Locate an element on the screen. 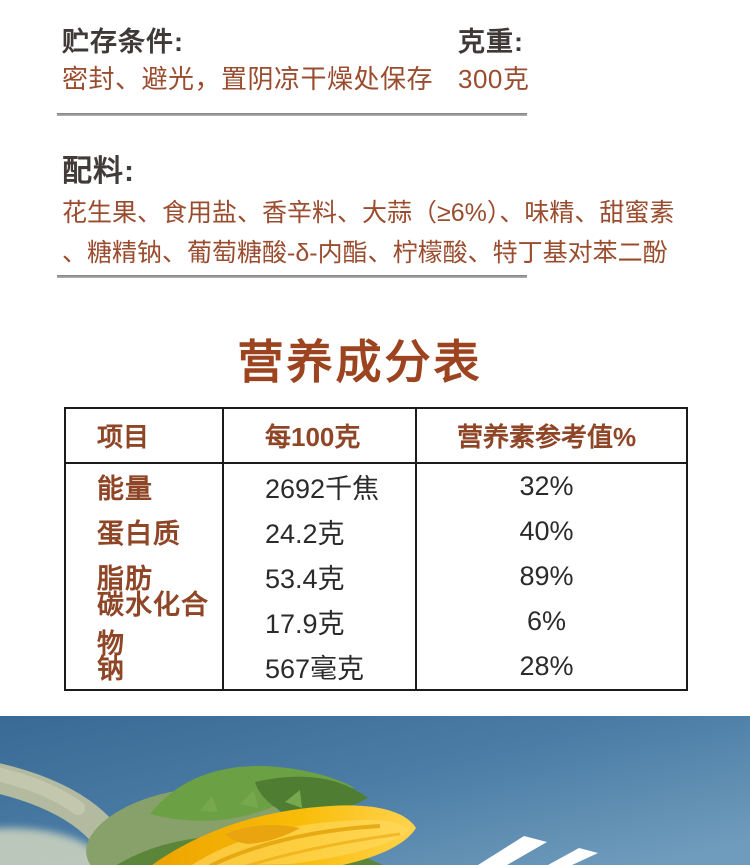 The image size is (750, 865). white-mark-small is located at coordinates (573, 856).